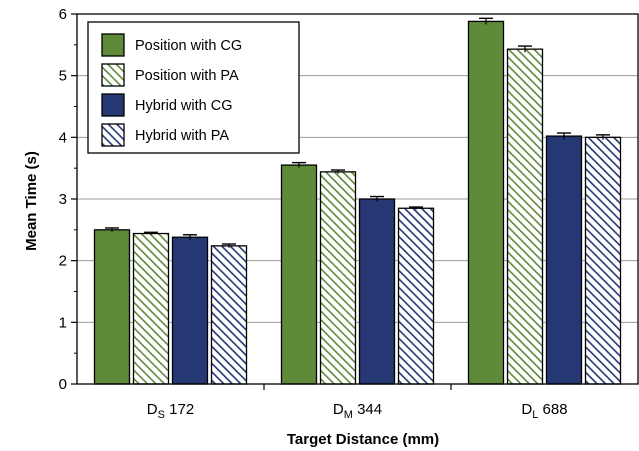  Describe the element at coordinates (63, 384) in the screenshot. I see `y-tick-label: 0` at that location.